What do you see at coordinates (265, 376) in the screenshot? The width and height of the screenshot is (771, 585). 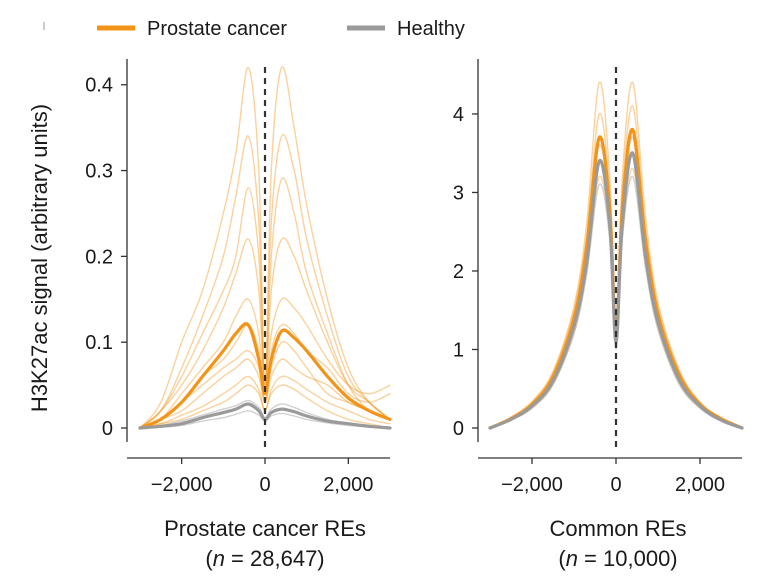 I see `series-line-prostate-cancer-mean` at bounding box center [265, 376].